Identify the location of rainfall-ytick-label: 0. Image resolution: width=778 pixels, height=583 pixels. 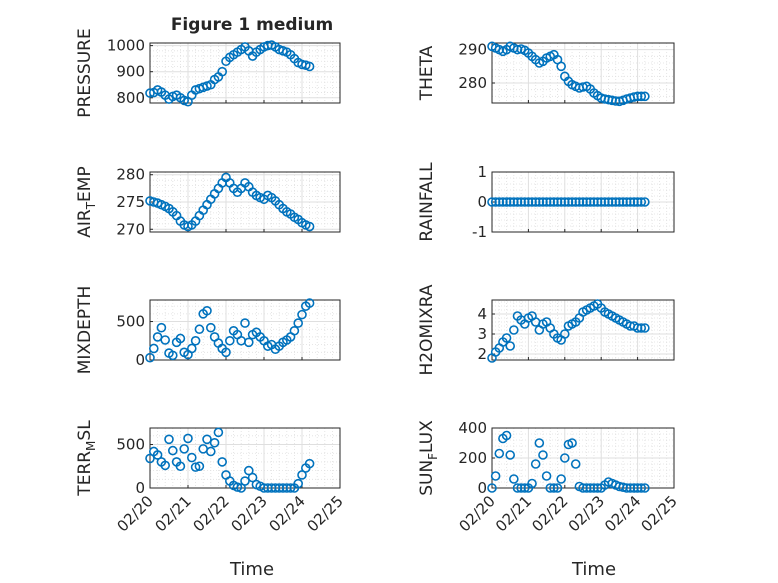
(482, 202).